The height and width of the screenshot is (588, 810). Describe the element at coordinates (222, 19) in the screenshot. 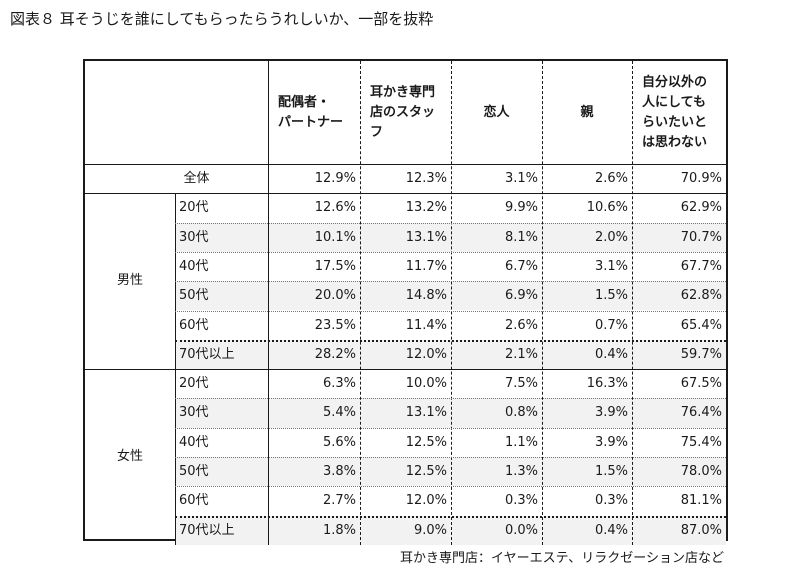

I see `figure-title: 図表８ 耳そうじを誰にしてもらったらうれしいか、一部を抜粋` at that location.